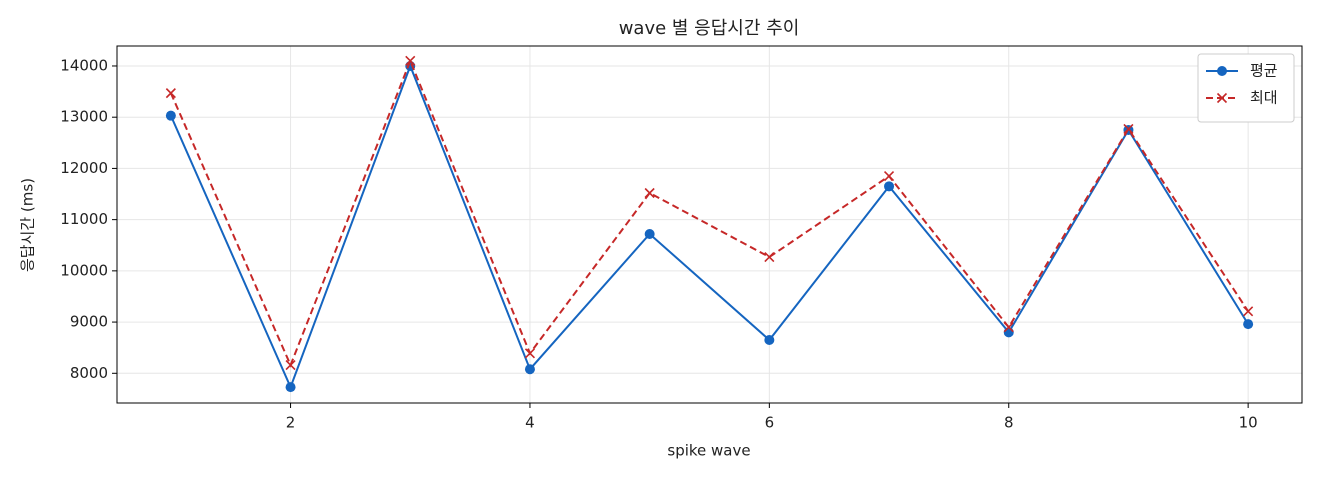 Image resolution: width=1320 pixels, height=484 pixels. I want to click on legend-box, so click(1246, 88).